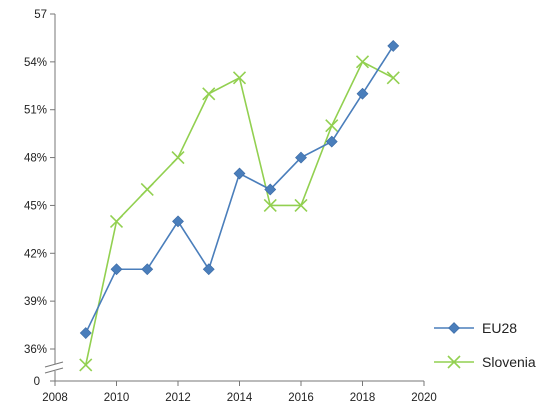 The width and height of the screenshot is (560, 419). What do you see at coordinates (35, 206) in the screenshot?
I see `y-tick-label: 45%` at bounding box center [35, 206].